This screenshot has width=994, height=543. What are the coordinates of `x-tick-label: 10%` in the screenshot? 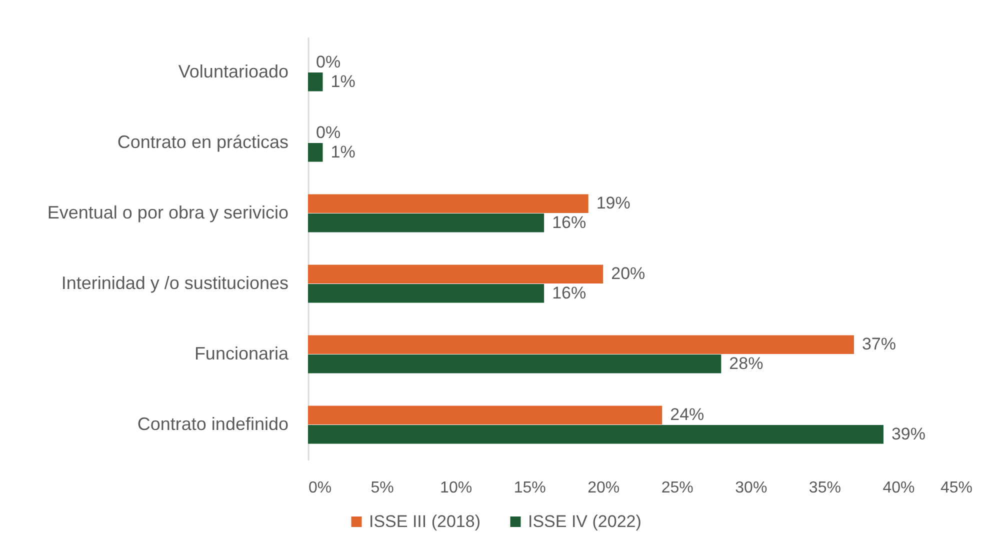 It's located at (456, 488).